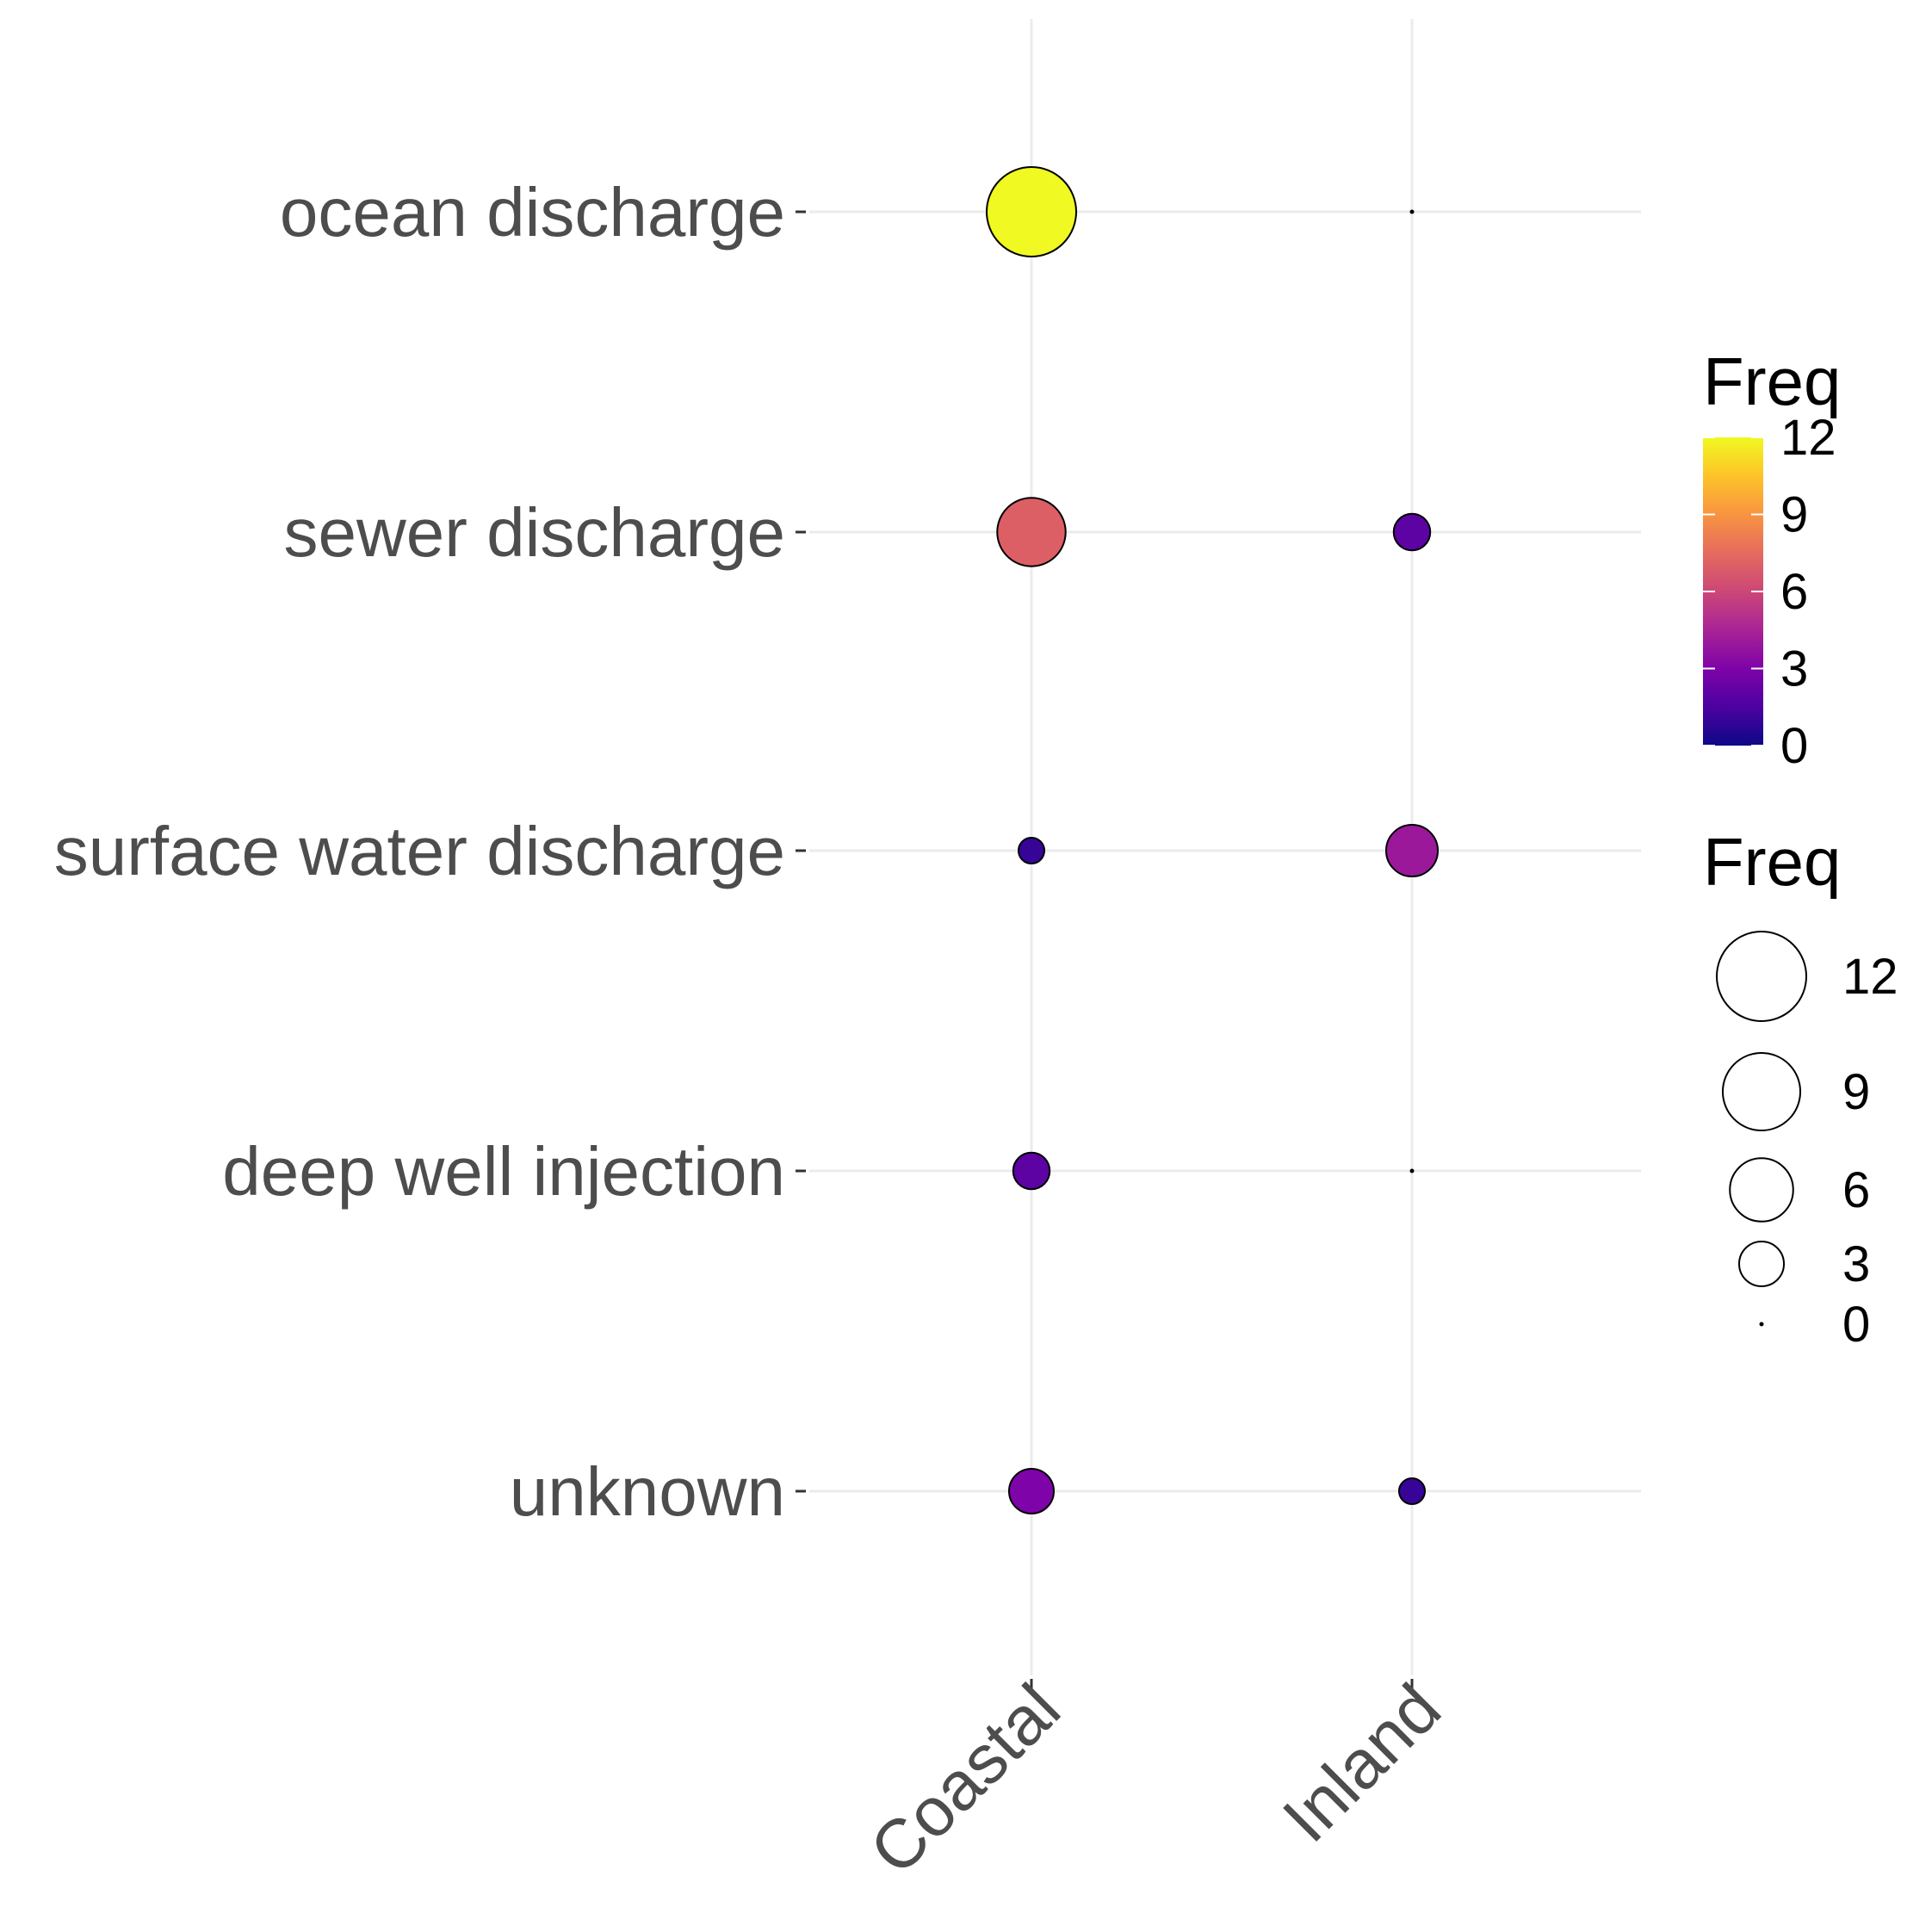 The image size is (1932, 1932). What do you see at coordinates (1794, 515) in the screenshot?
I see `color-legend-label: 9` at bounding box center [1794, 515].